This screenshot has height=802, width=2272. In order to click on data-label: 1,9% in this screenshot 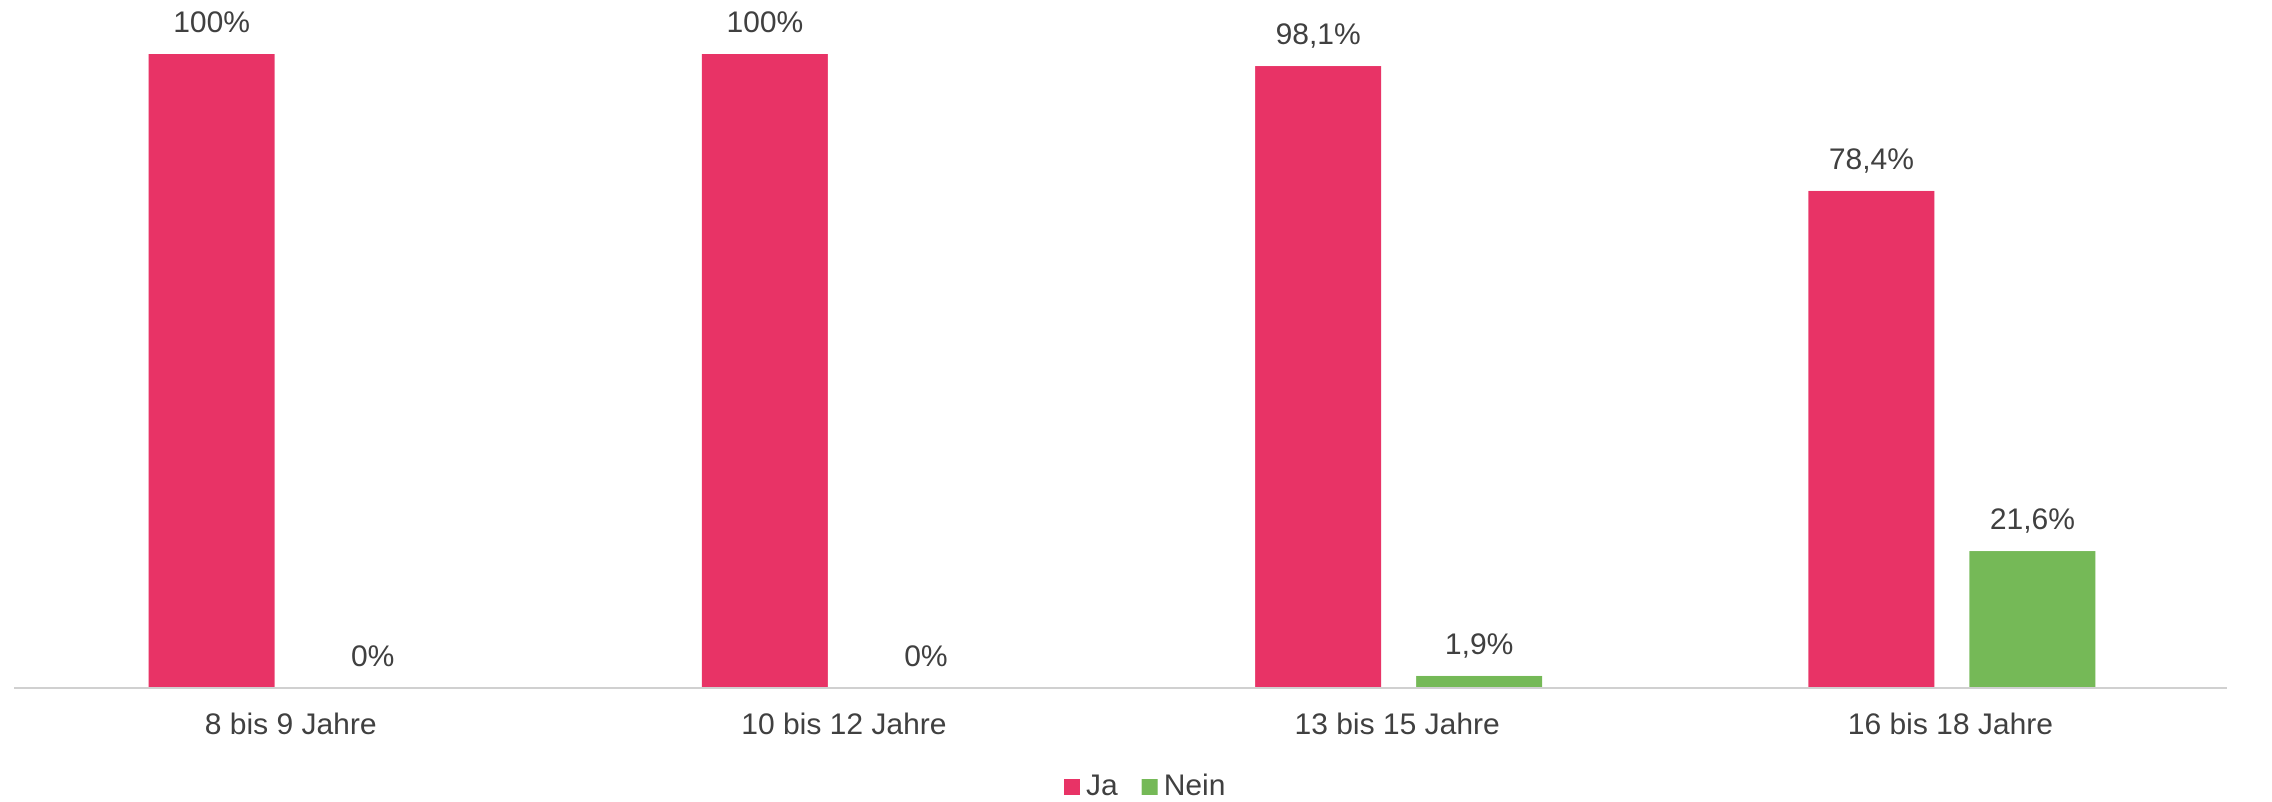, I will do `click(1479, 644)`.